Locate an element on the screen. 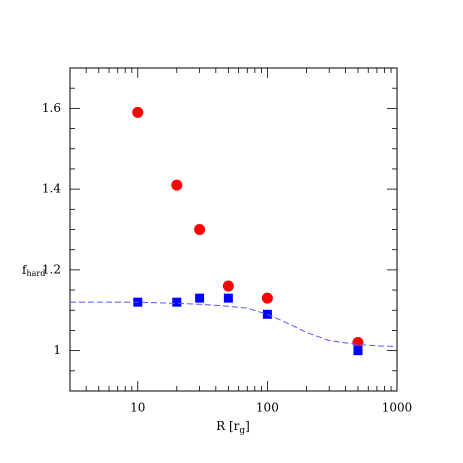 The height and width of the screenshot is (463, 463). x-axis-label: R [rg] is located at coordinates (233, 427).